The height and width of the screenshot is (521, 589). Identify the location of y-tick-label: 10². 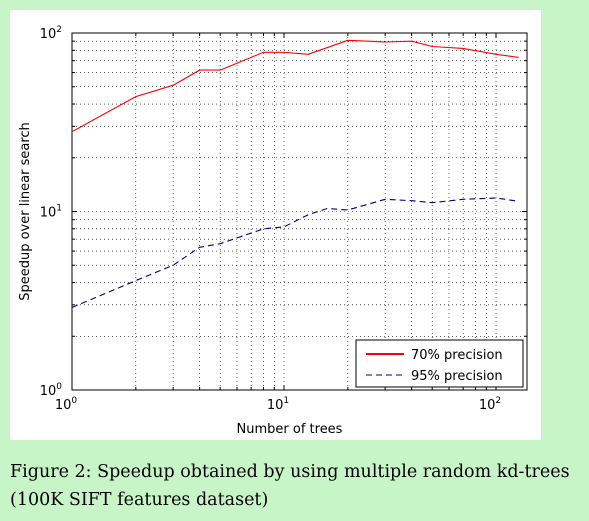
(51, 33).